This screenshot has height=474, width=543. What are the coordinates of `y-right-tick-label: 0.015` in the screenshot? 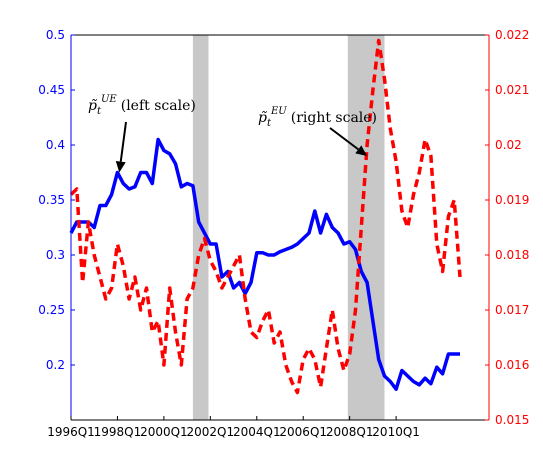 It's located at (512, 420).